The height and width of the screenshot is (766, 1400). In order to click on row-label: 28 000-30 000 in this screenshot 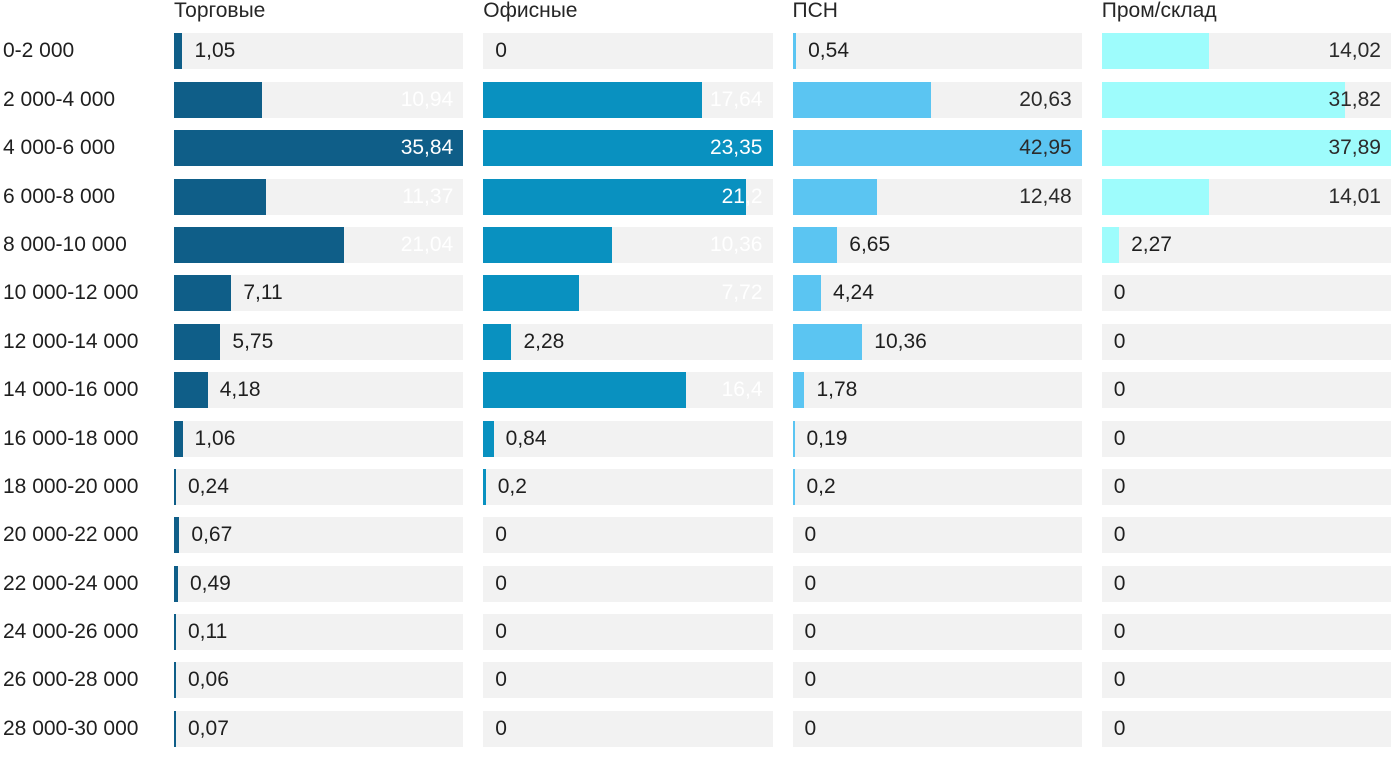, I will do `click(71, 728)`.